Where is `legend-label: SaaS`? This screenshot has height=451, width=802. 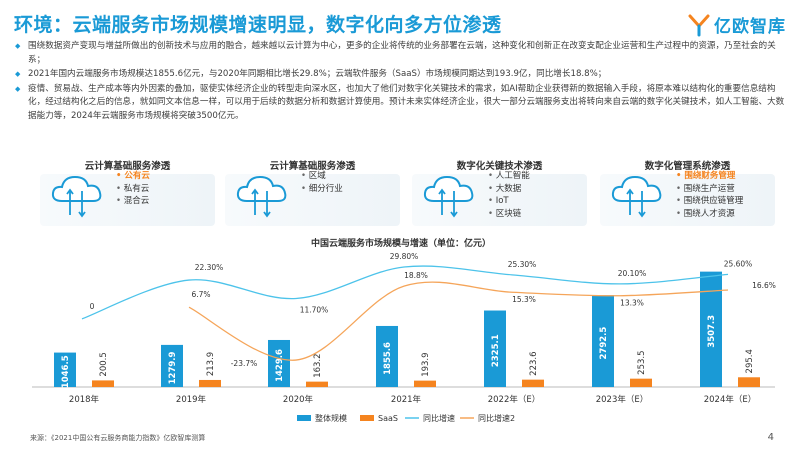
legend-label: SaaS is located at coordinates (388, 418).